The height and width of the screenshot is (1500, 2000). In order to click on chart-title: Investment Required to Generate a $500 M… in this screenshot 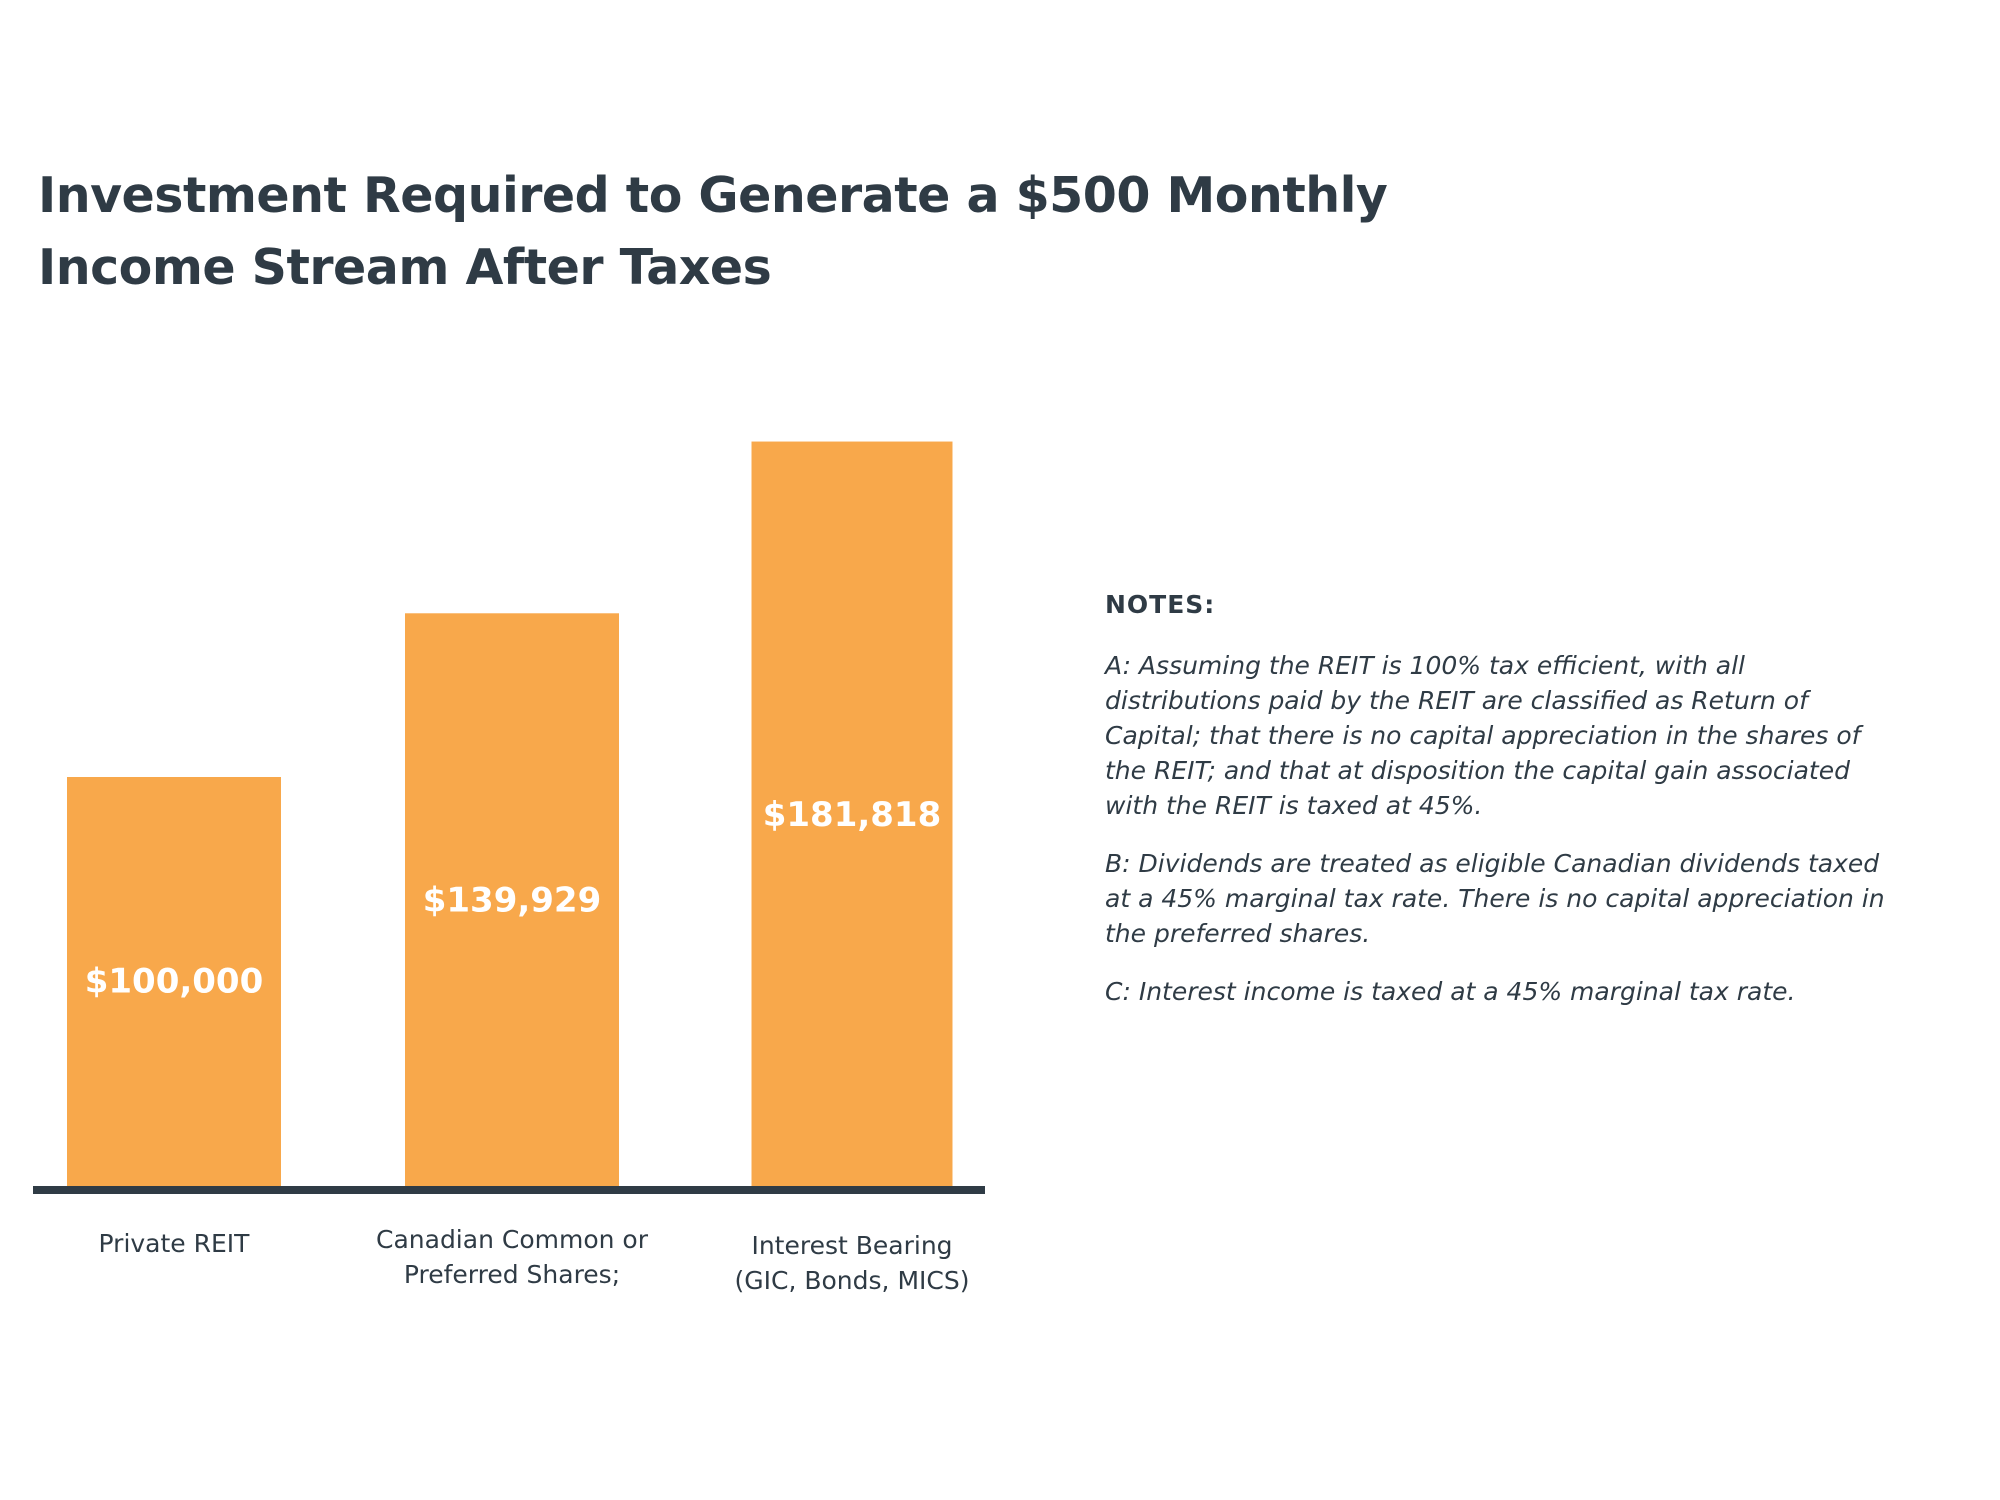, I will do `click(713, 232)`.